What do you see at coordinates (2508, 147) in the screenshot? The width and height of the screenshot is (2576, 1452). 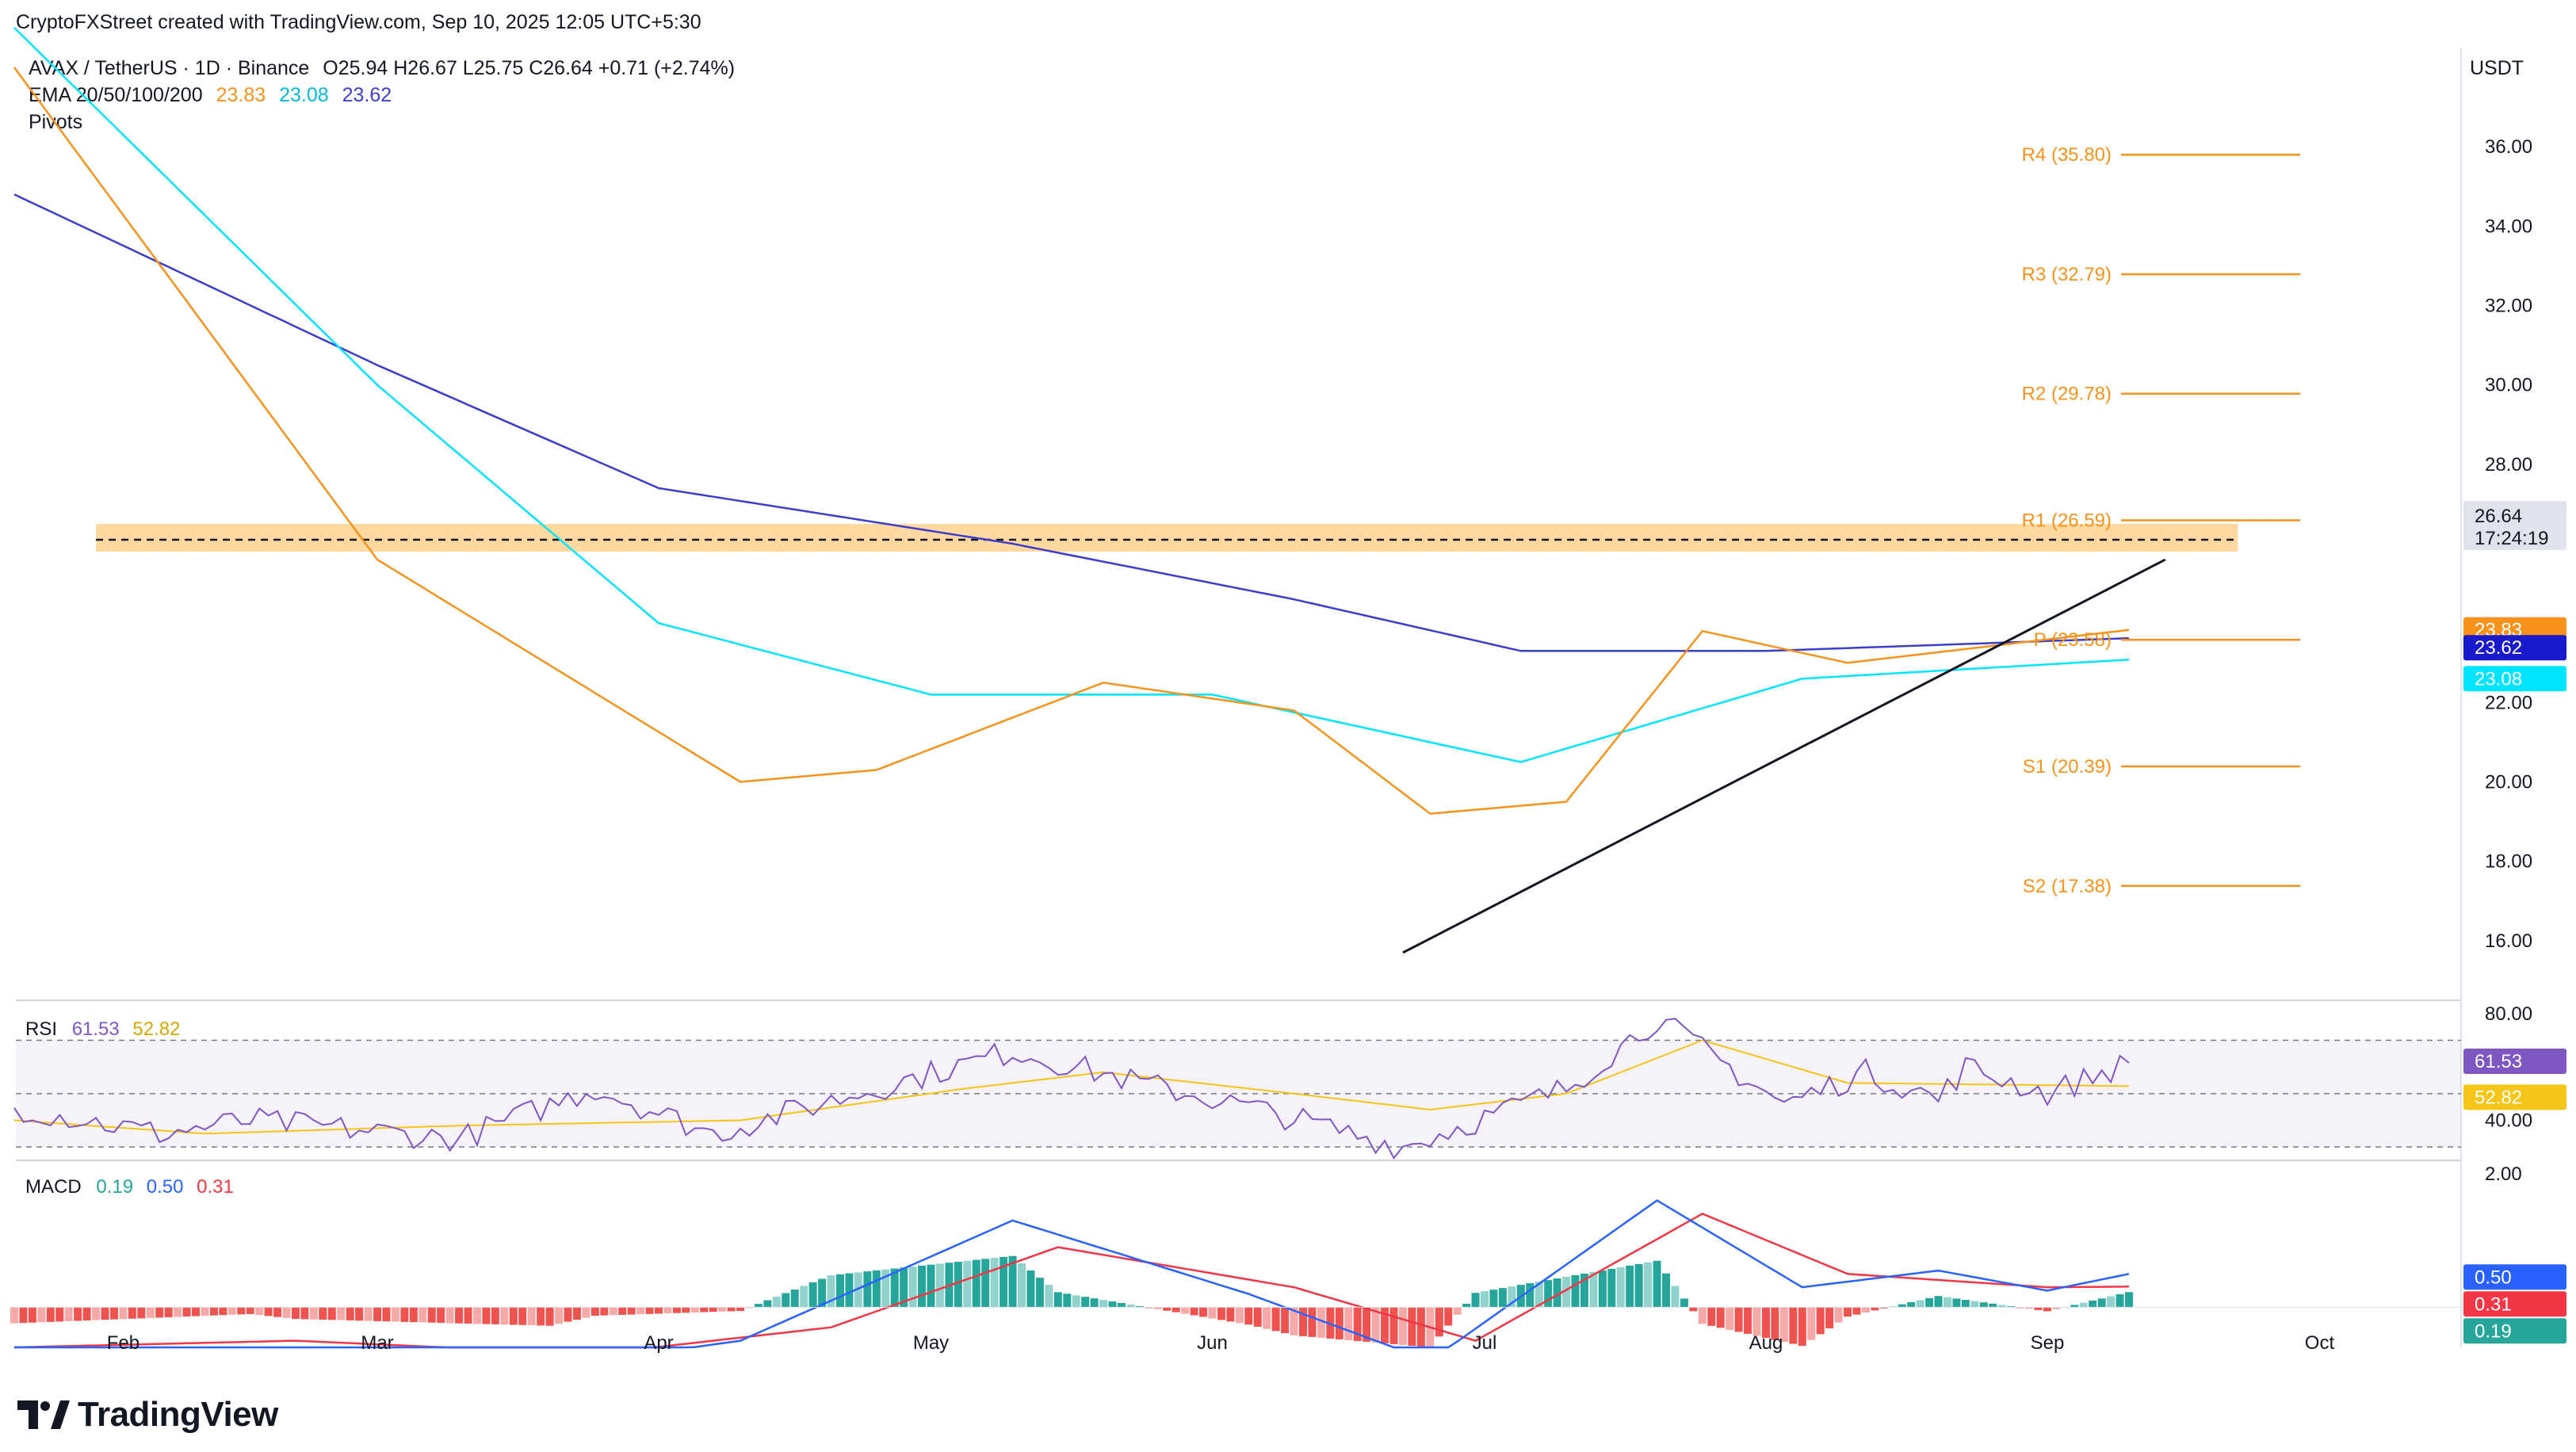 I see `price-tick-label: 36.00` at bounding box center [2508, 147].